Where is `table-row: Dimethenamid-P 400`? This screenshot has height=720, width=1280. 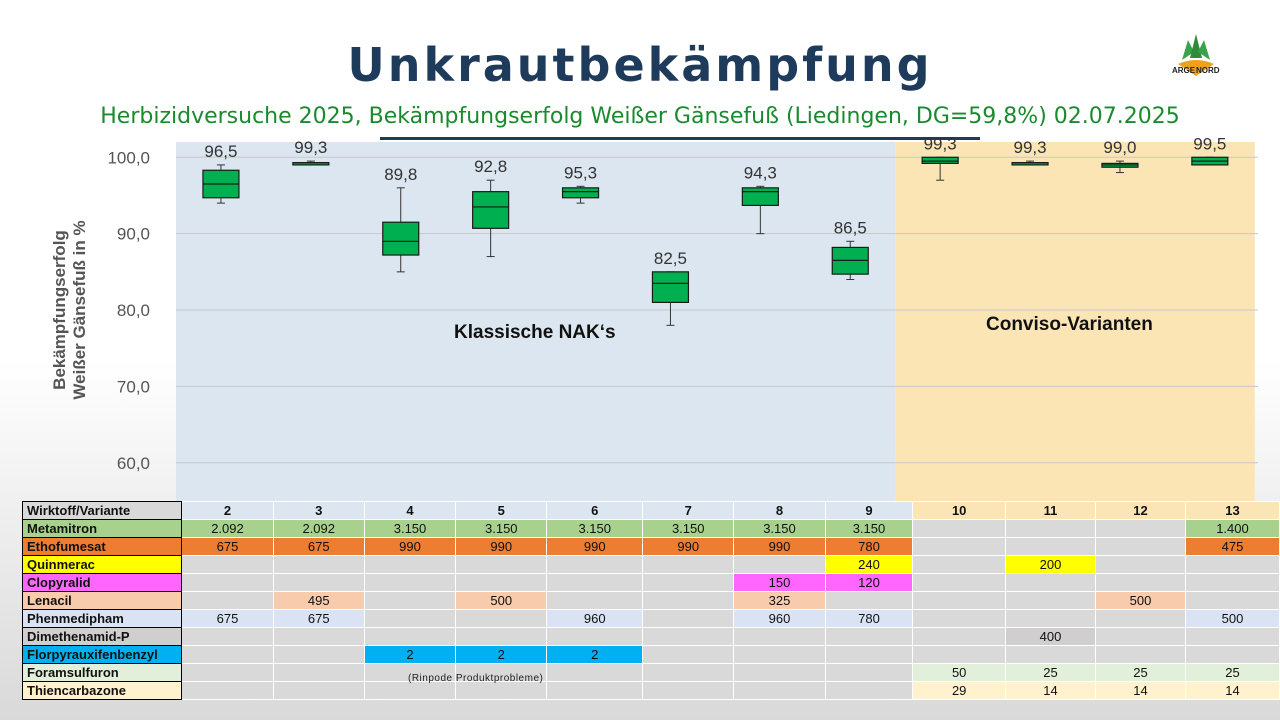
table-row: Dimethenamid-P 400 is located at coordinates (650, 636).